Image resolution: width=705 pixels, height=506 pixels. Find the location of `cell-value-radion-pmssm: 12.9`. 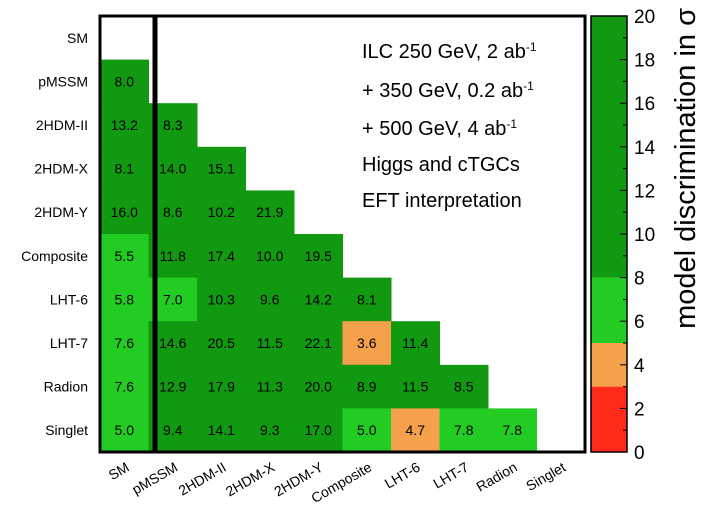

cell-value-radion-pmssm: 12.9 is located at coordinates (172, 387).